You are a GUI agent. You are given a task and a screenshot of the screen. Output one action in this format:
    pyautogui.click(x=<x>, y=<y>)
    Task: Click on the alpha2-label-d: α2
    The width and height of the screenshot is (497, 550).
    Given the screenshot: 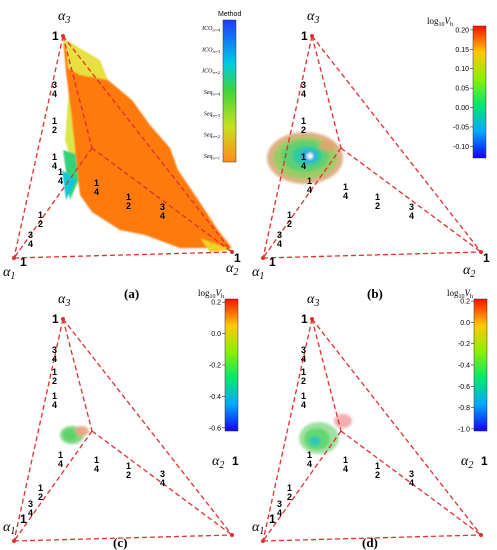 What is the action you would take?
    pyautogui.click(x=467, y=462)
    